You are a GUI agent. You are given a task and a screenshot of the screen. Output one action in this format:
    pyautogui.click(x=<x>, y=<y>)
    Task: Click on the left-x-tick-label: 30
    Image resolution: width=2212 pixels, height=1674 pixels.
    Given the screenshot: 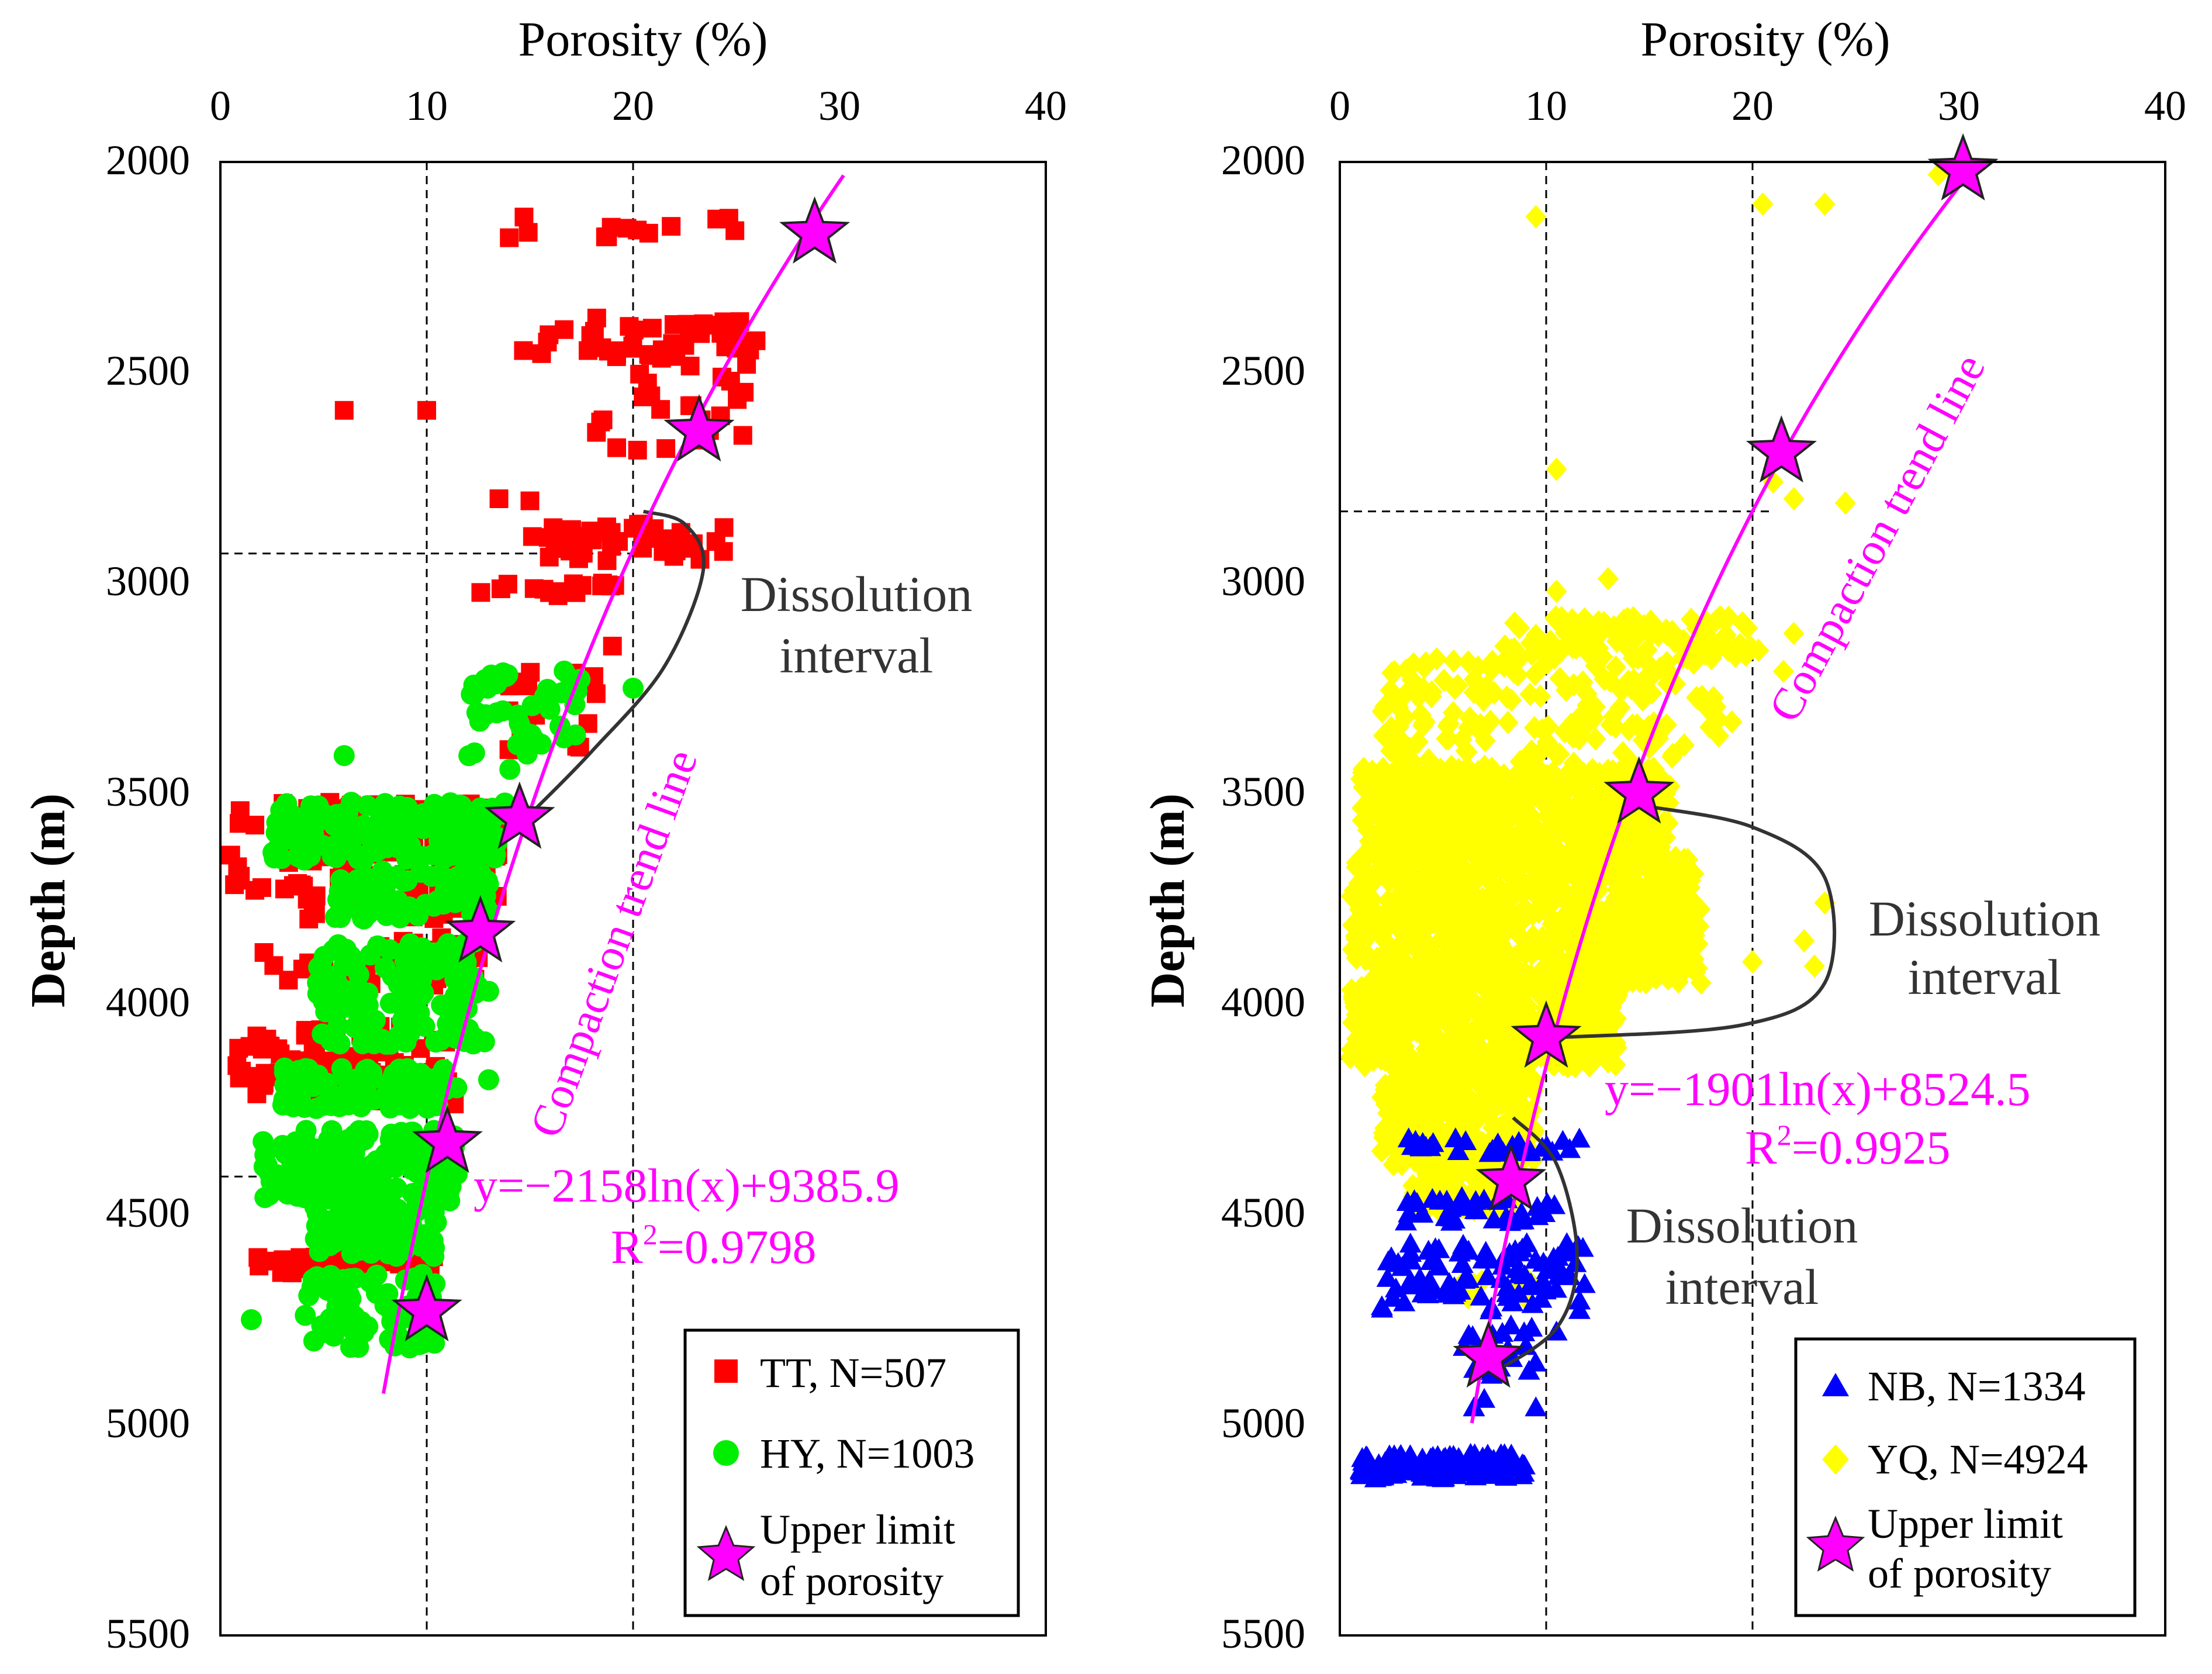 What is the action you would take?
    pyautogui.click(x=839, y=106)
    